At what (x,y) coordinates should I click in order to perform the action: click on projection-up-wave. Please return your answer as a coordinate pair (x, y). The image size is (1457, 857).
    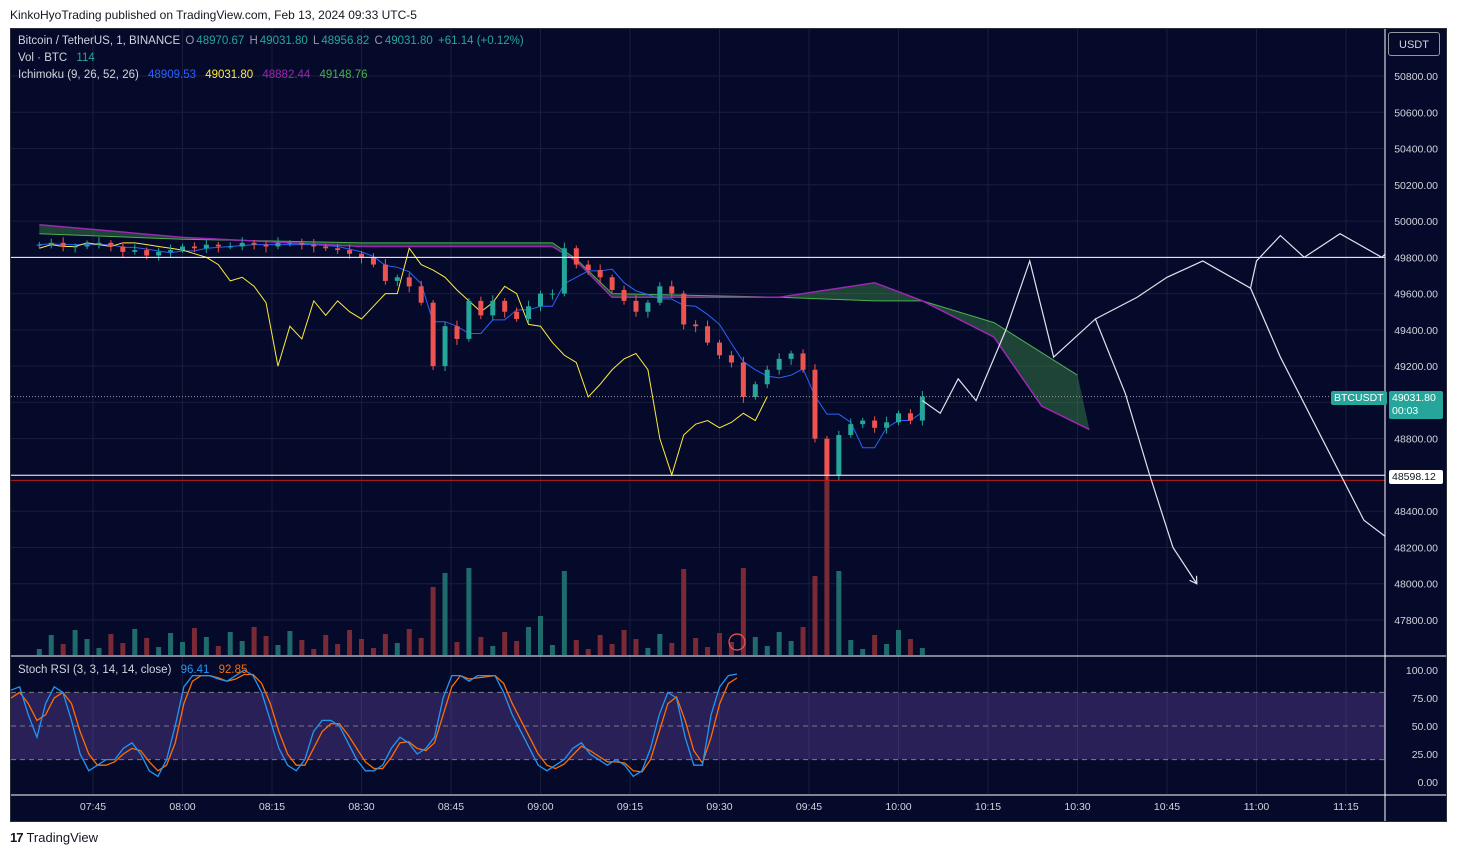
    Looking at the image, I should click on (1240, 276).